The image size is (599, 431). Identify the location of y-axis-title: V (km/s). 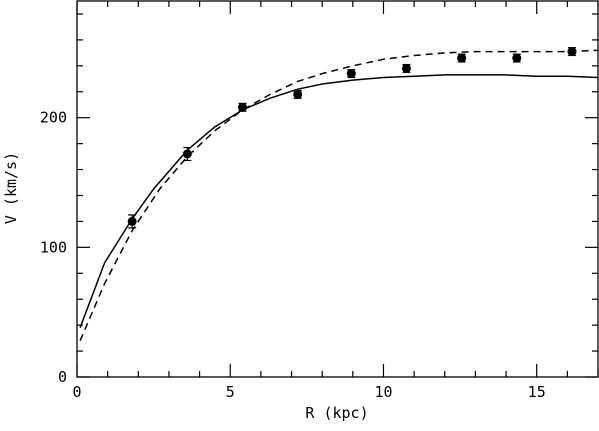
(11, 188).